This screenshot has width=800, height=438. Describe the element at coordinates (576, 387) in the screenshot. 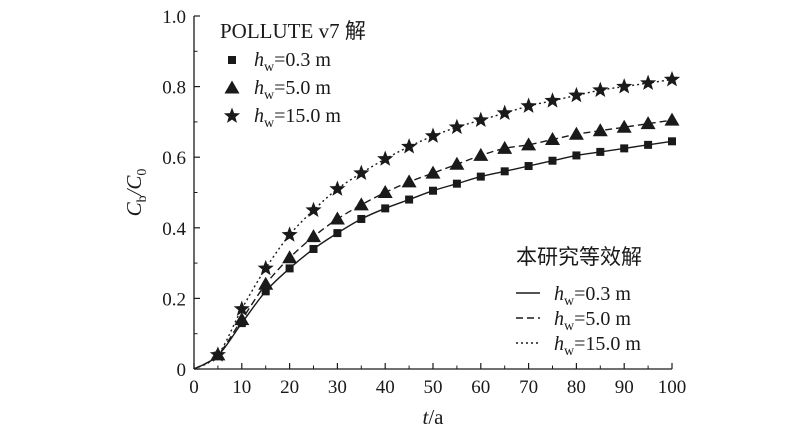

I see `x-tick-label: 80` at that location.